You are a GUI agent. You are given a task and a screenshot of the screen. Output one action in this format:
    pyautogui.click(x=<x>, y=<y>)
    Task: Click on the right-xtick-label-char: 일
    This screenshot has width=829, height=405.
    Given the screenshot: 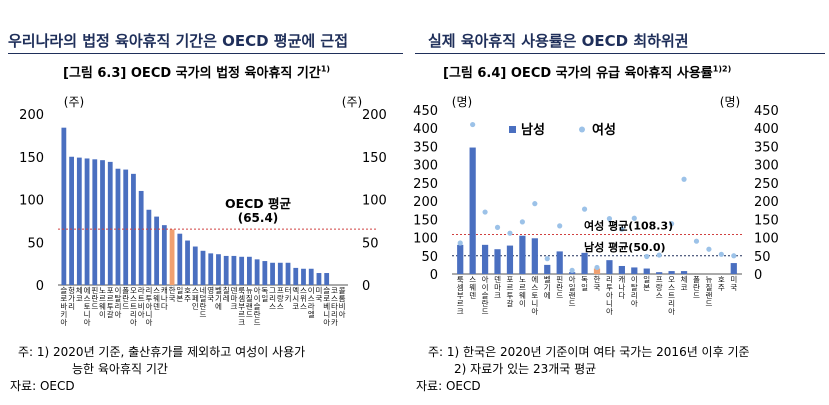 What is the action you would take?
    pyautogui.click(x=584, y=287)
    